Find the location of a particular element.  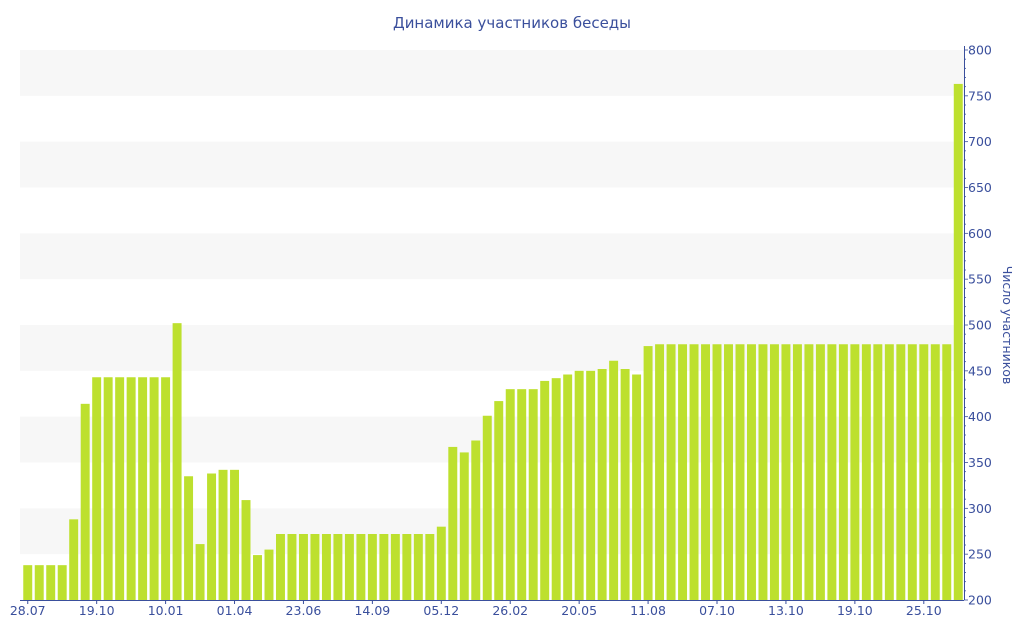

y-tick-label: 700 is located at coordinates (980, 141).